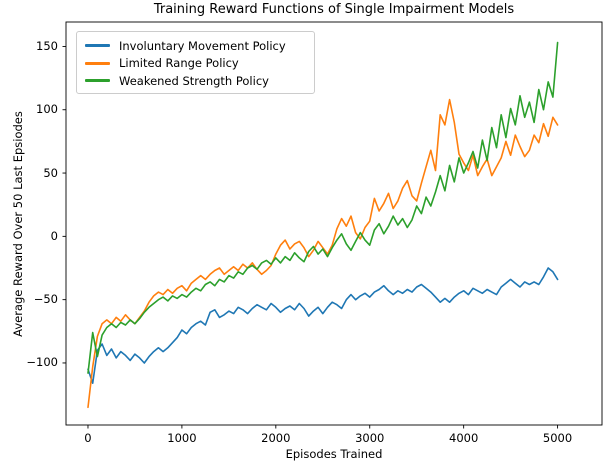 The image size is (610, 472). Describe the element at coordinates (47, 109) in the screenshot. I see `y-tick-label: 100` at that location.